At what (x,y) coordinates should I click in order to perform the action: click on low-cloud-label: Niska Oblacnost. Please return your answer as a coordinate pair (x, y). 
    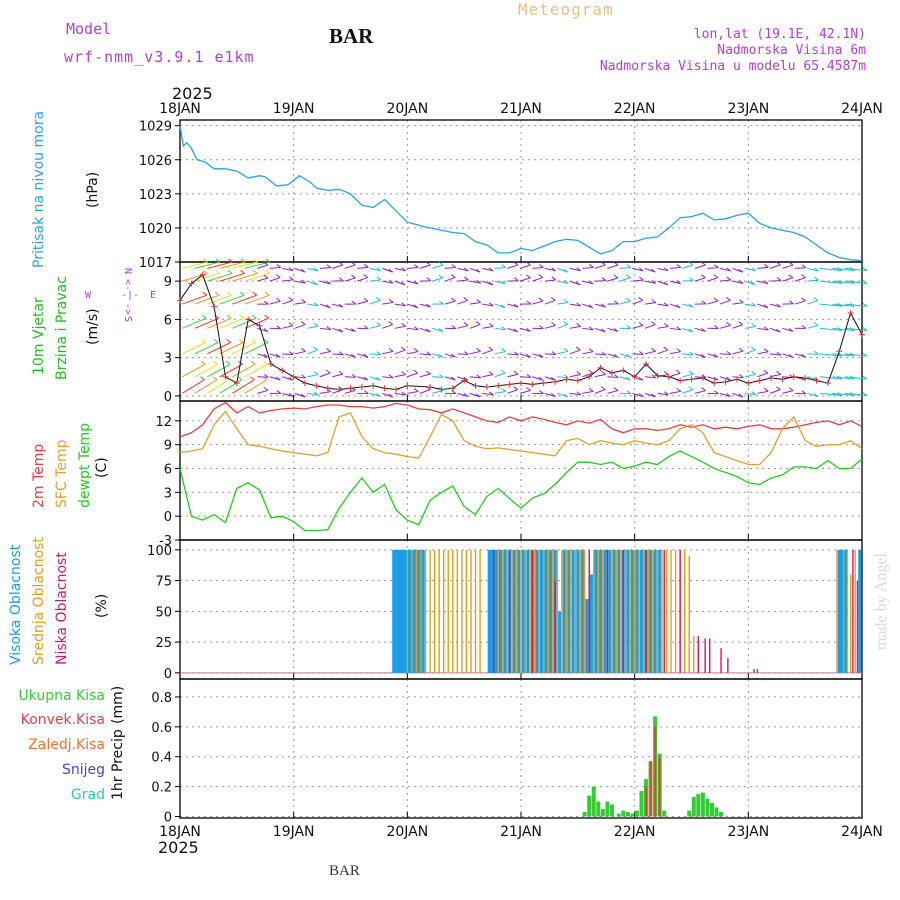
    Looking at the image, I should click on (62, 608).